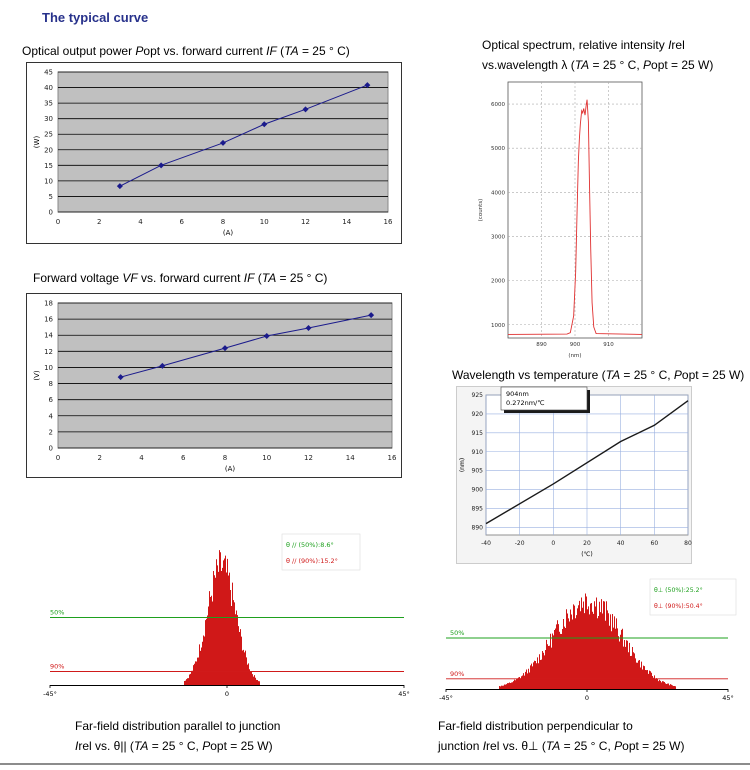 Image resolution: width=750 pixels, height=770 pixels. What do you see at coordinates (48, 104) in the screenshot?
I see `y-tick-label: 35` at bounding box center [48, 104].